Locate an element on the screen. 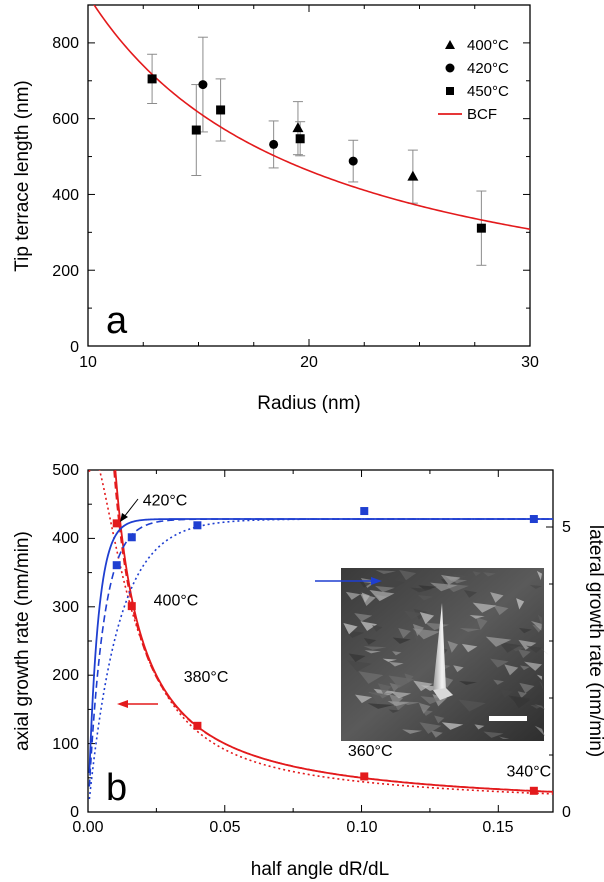 The width and height of the screenshot is (604, 882). legend-label-400: 400°C is located at coordinates (488, 45).